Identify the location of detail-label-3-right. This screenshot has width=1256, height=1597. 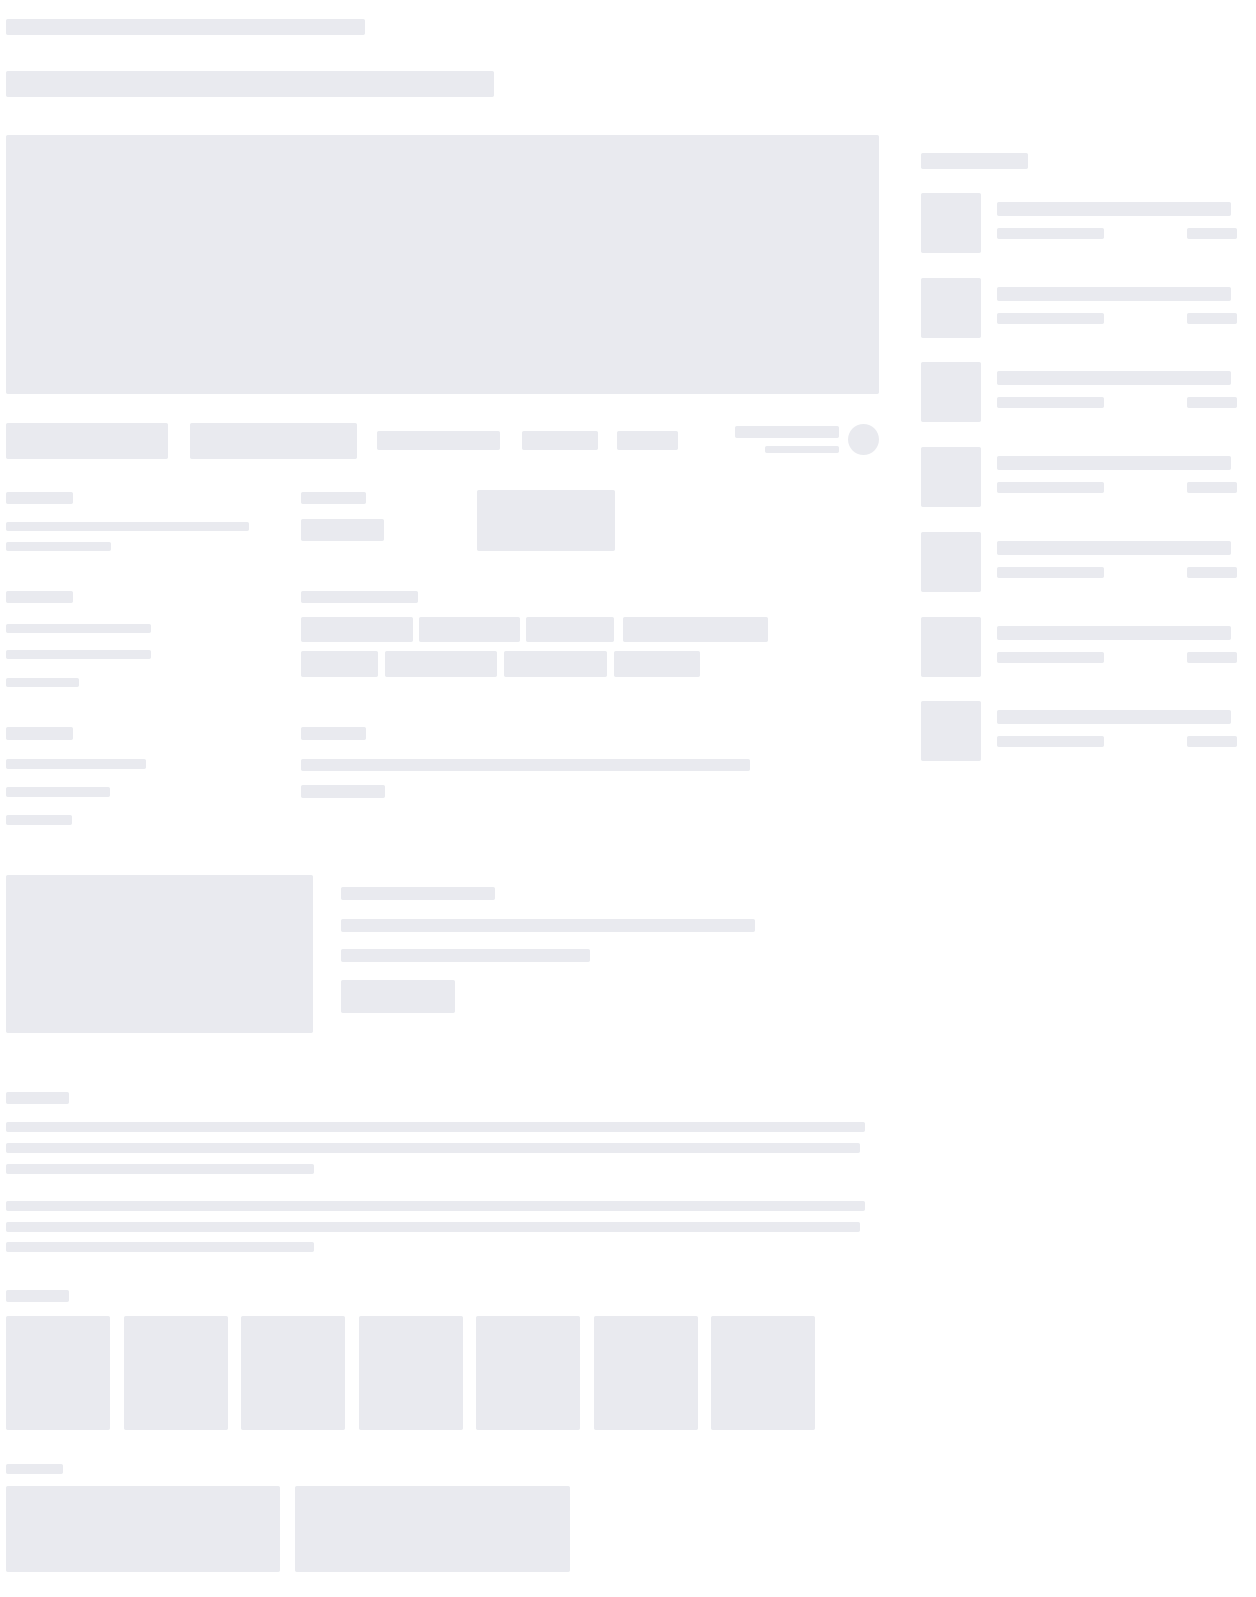
(333, 733).